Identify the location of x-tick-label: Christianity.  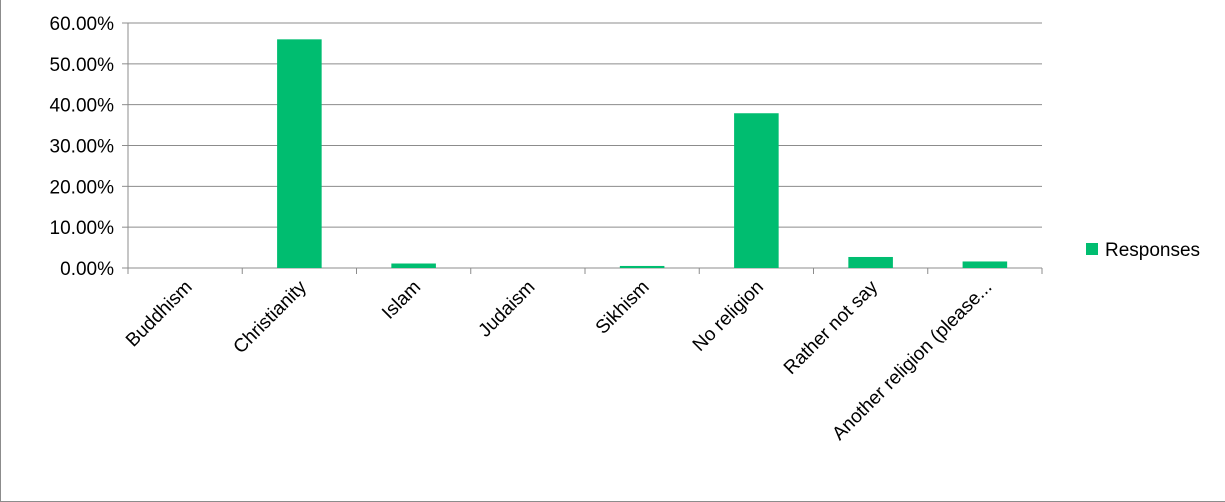
(271, 317).